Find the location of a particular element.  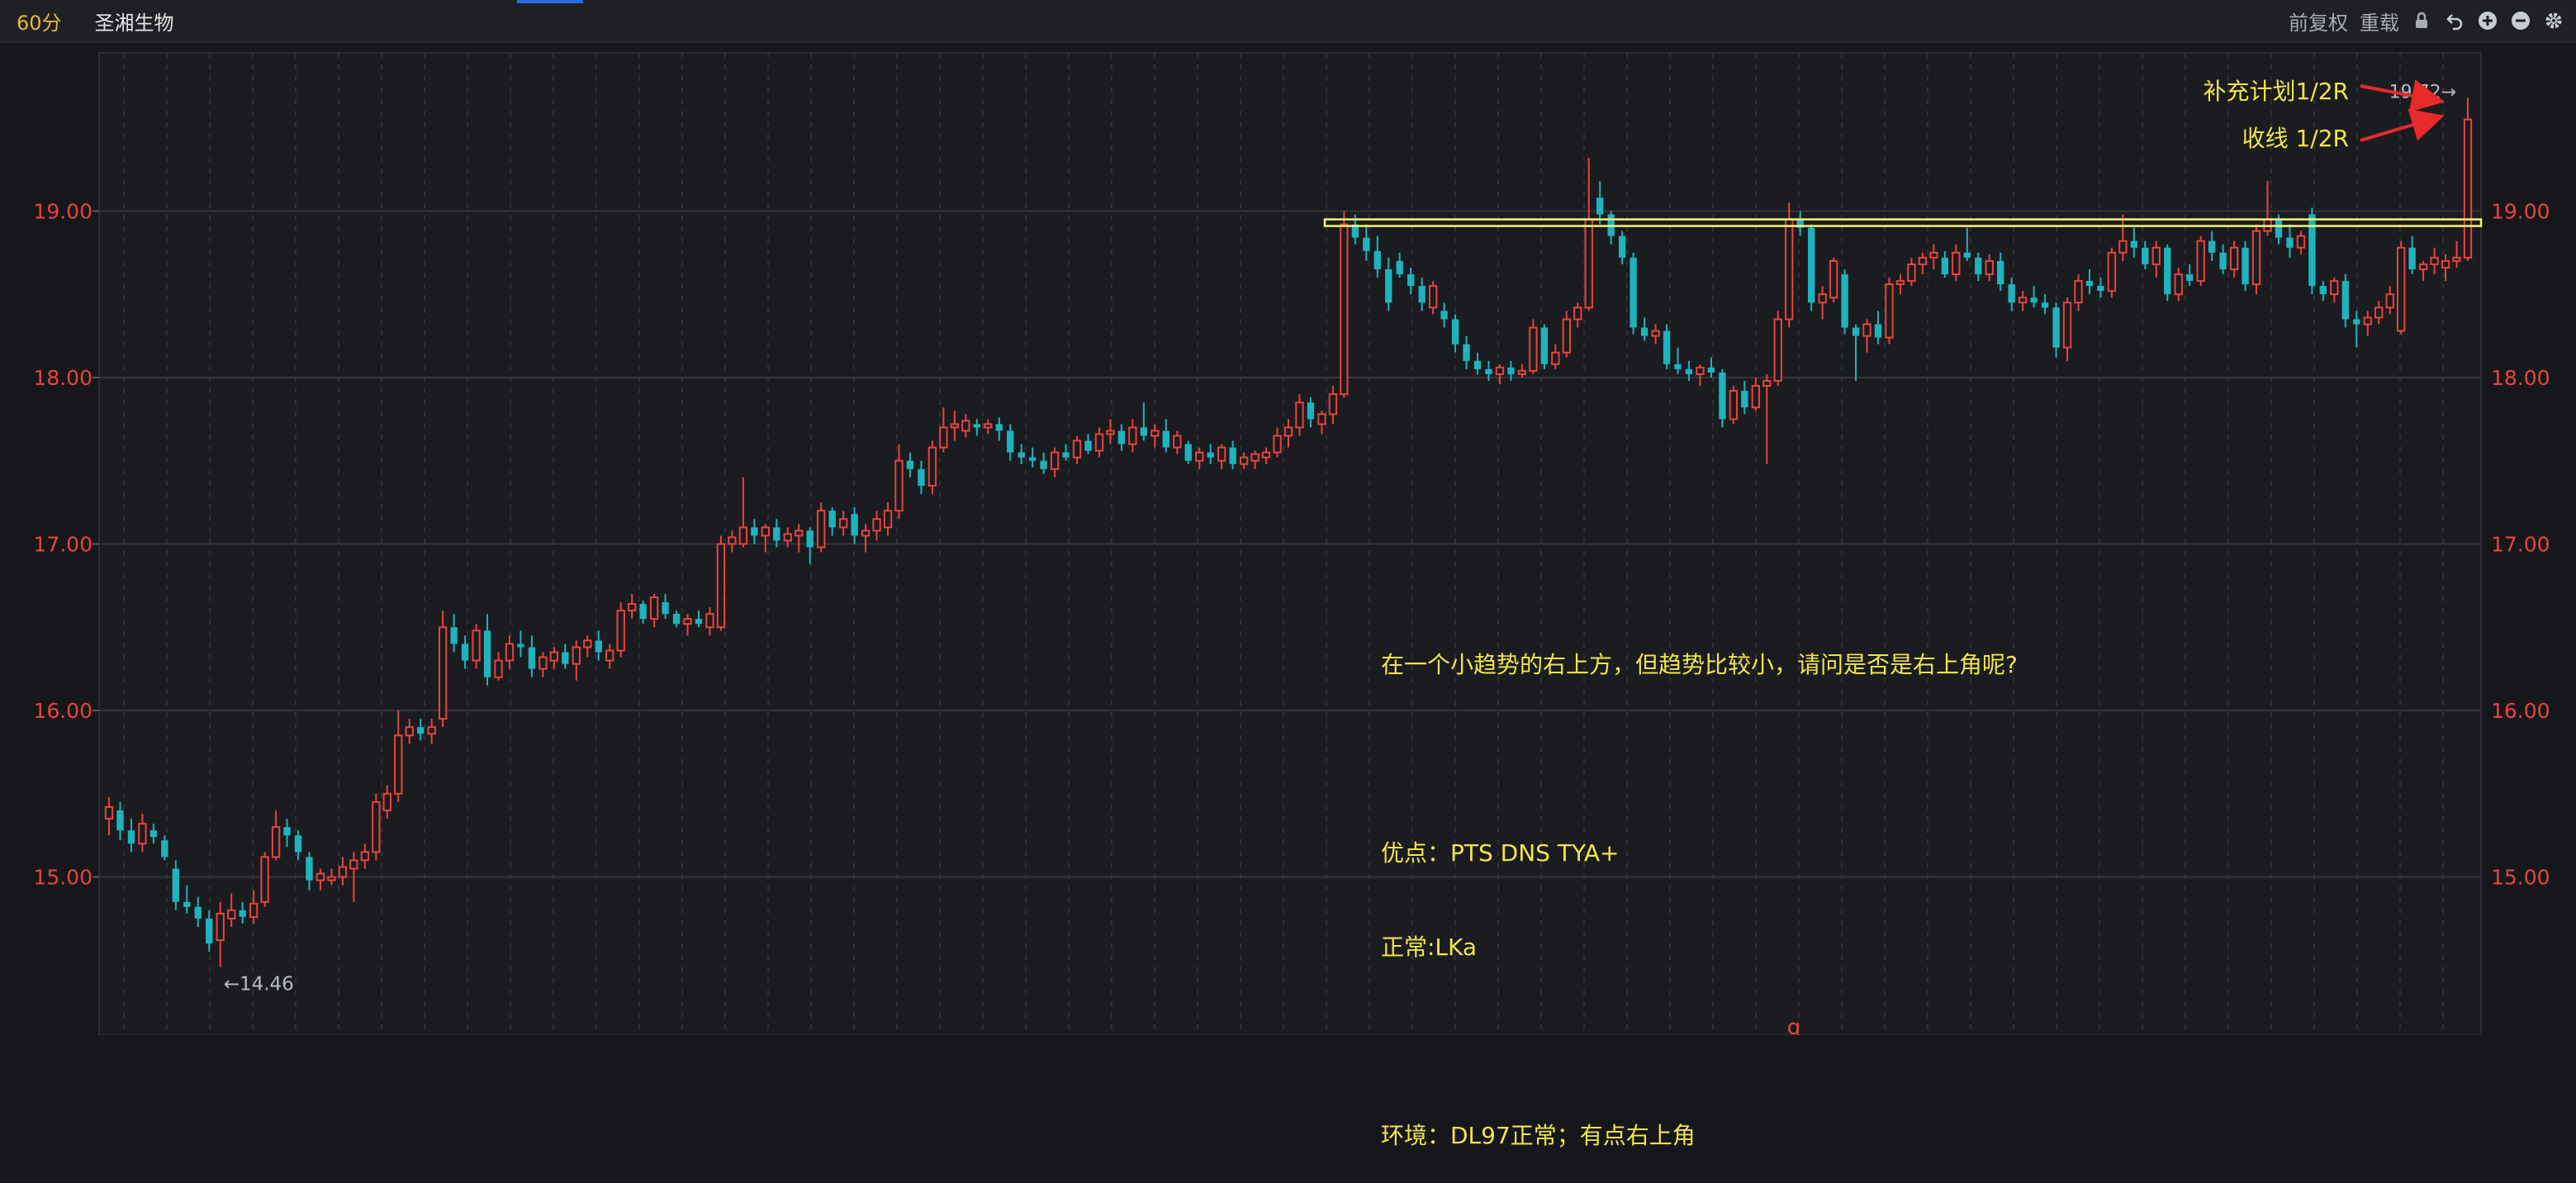

low-price-label: ←14.46 is located at coordinates (259, 984).